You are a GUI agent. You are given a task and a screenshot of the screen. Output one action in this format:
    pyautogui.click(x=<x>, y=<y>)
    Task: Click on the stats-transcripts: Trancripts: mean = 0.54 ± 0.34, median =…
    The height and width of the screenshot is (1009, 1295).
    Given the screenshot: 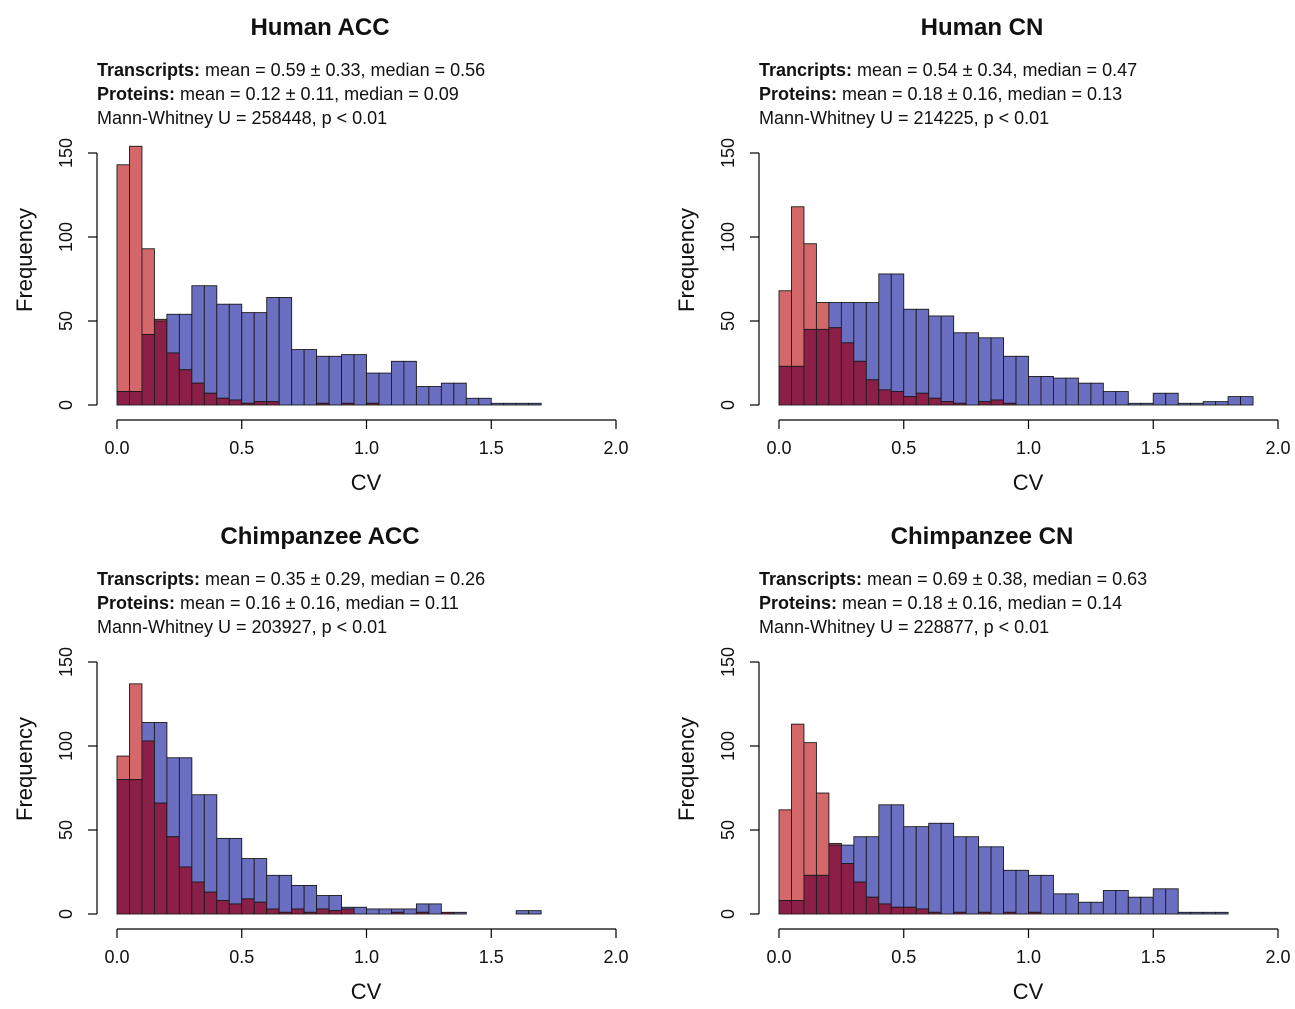 What is the action you would take?
    pyautogui.click(x=948, y=70)
    